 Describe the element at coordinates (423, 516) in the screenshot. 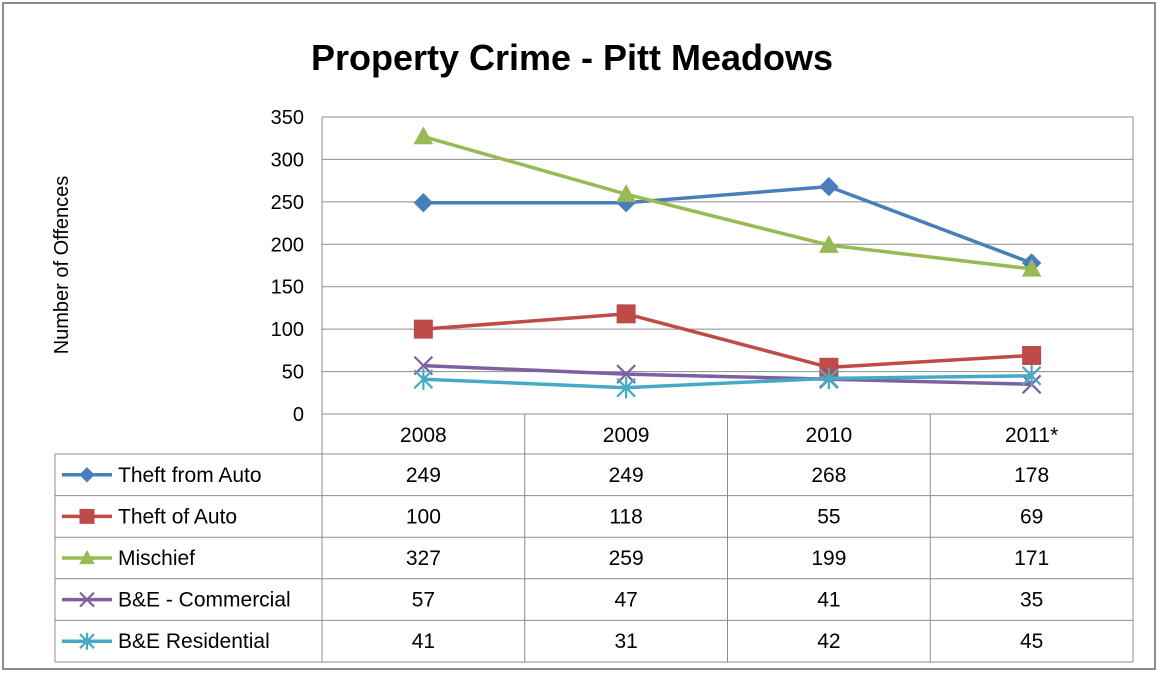

I see `data-label: 100` at that location.